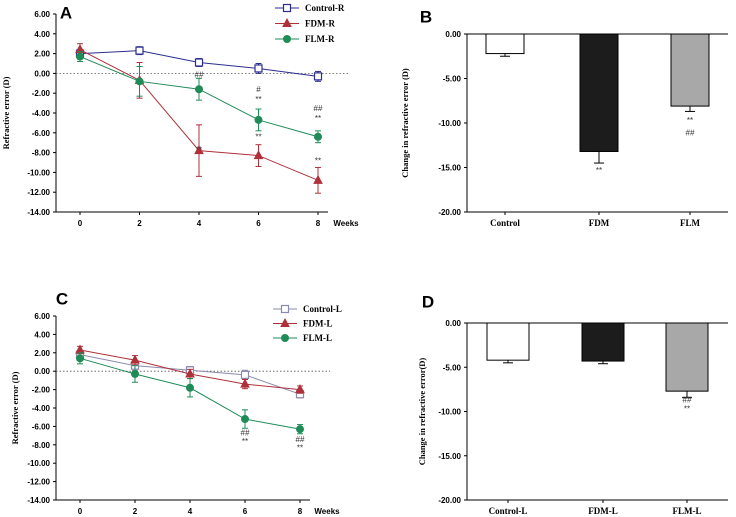 The width and height of the screenshot is (736, 517). Describe the element at coordinates (599, 223) in the screenshot. I see `category-label: FDM` at that location.